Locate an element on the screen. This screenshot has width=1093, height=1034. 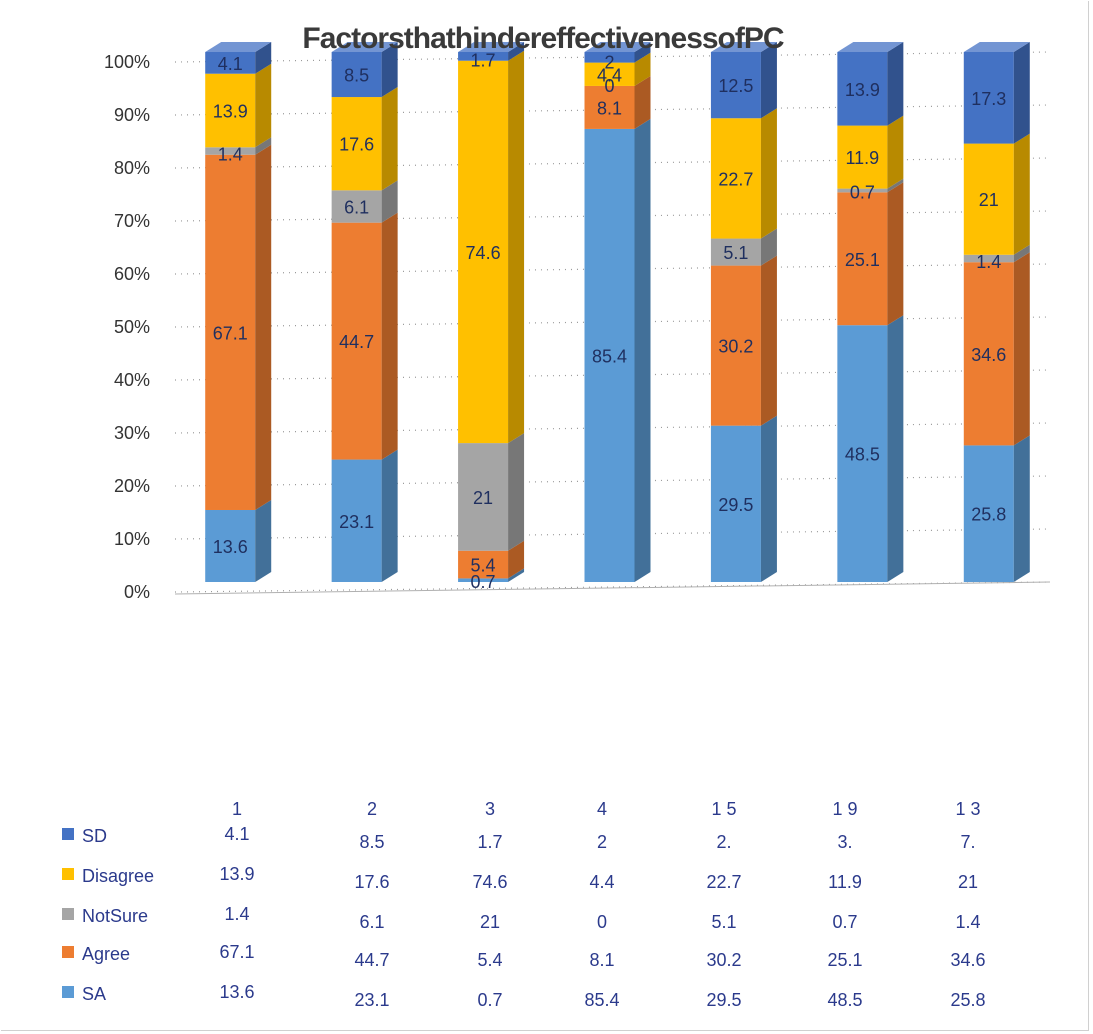
data-label-Agree: 30.2 is located at coordinates (735, 347).